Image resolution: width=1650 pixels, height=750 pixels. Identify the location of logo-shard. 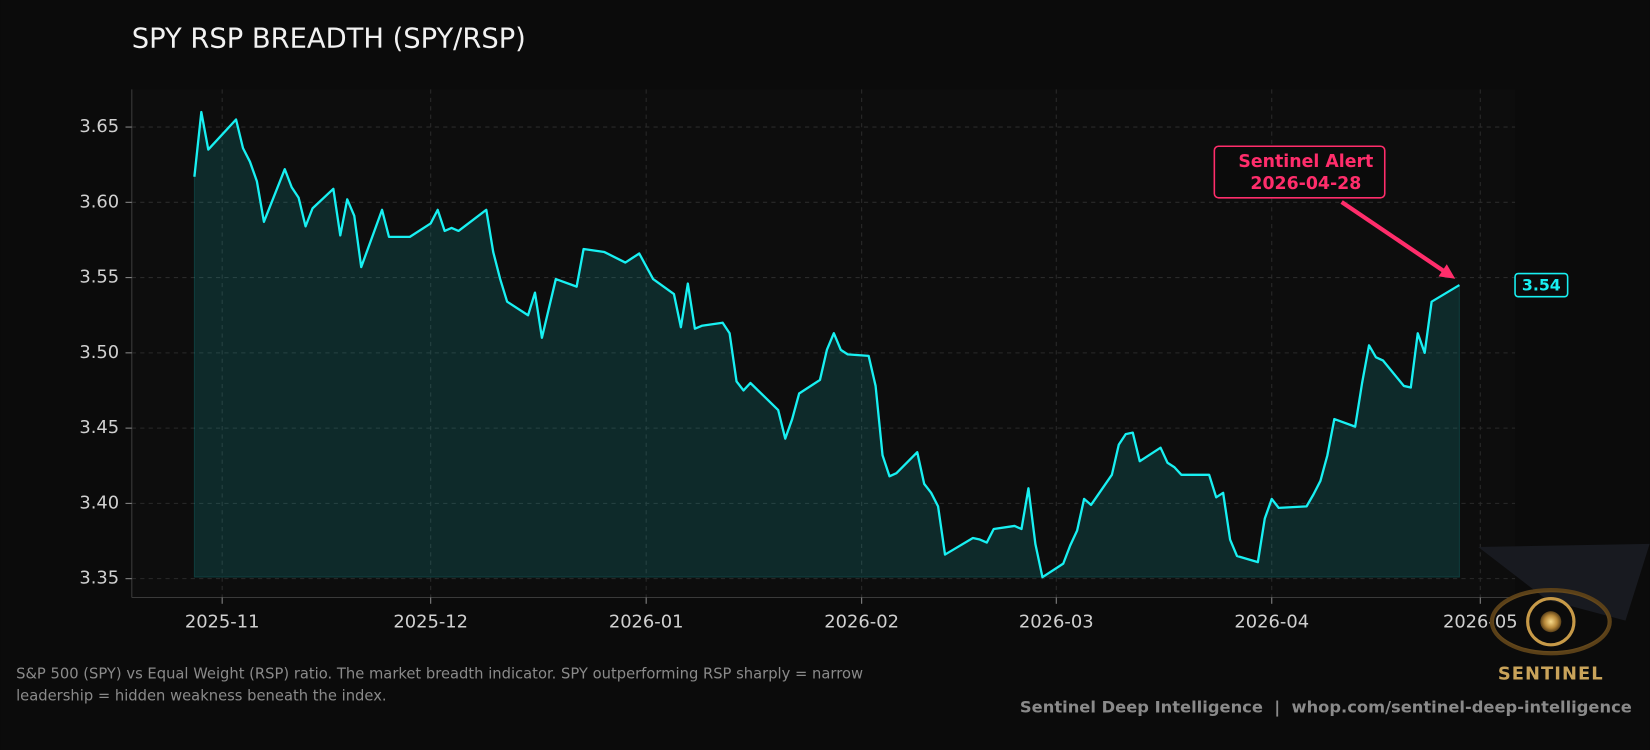
(1564, 582).